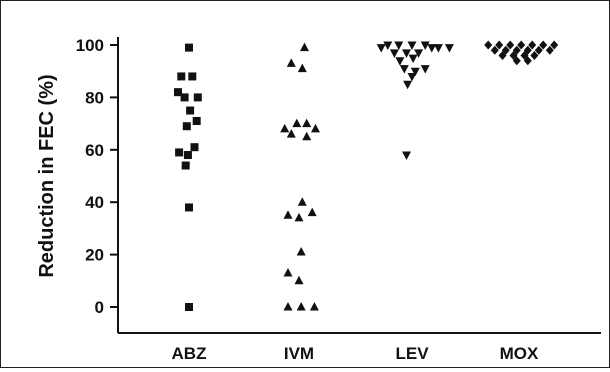  What do you see at coordinates (47, 175) in the screenshot?
I see `y-axis-title: Reduction in FEC (%)` at bounding box center [47, 175].